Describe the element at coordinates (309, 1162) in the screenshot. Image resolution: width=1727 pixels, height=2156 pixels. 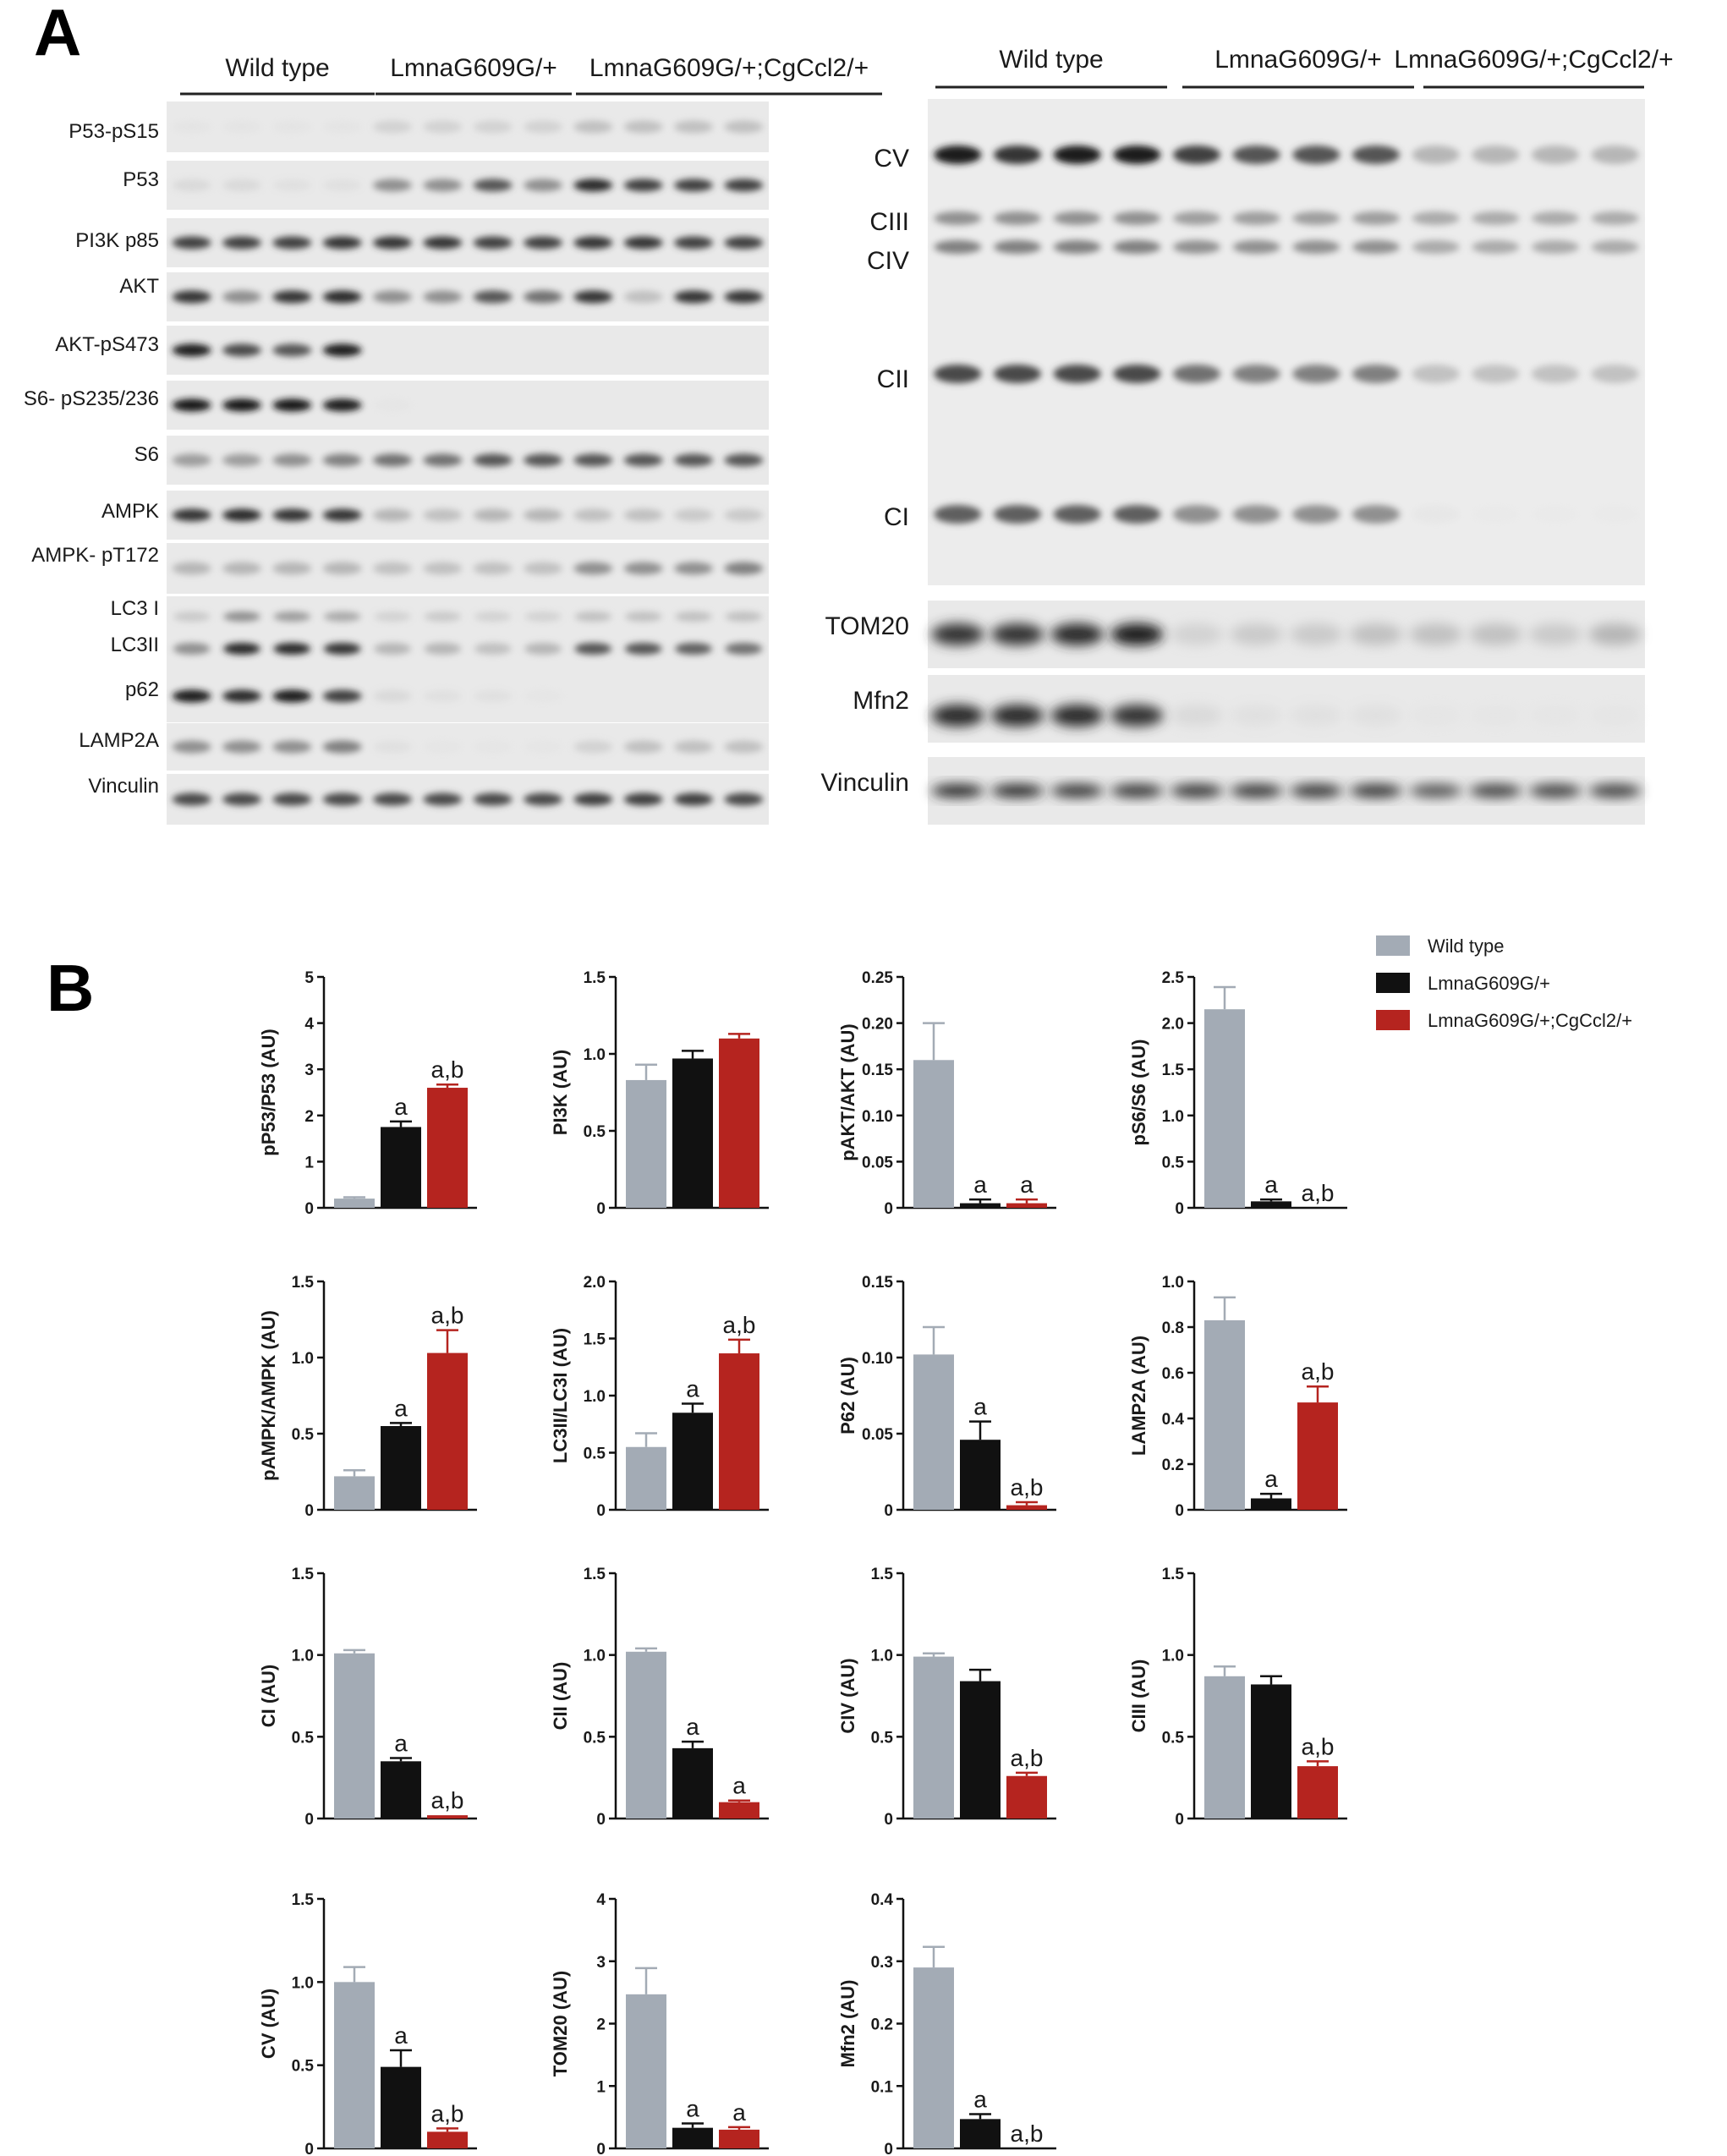
I see `y-tick-label: 1` at that location.